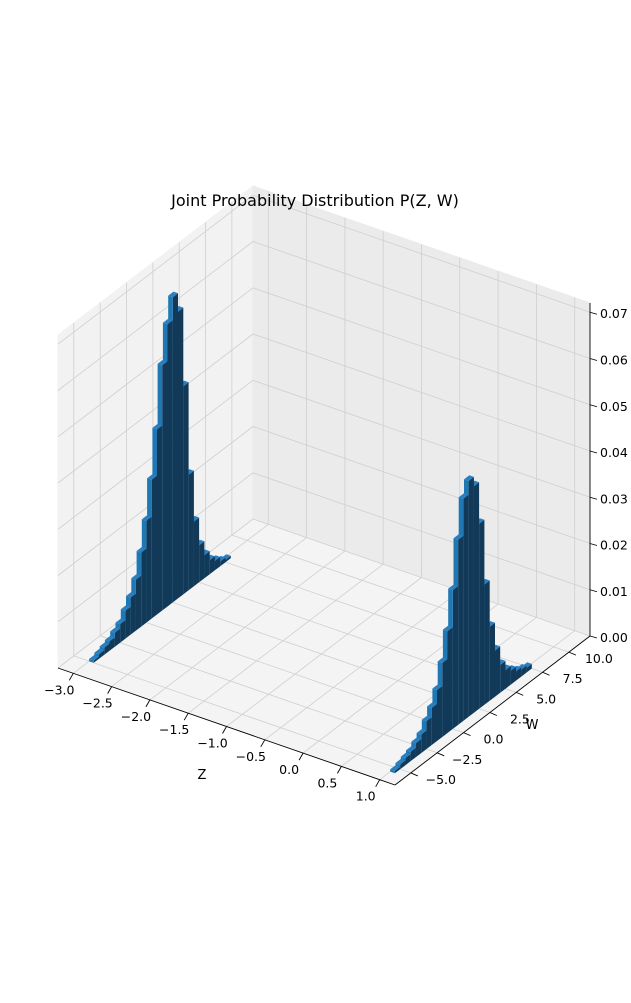 Image resolution: width=631 pixels, height=1003 pixels. I want to click on z-tick-label-1: 0.01, so click(614, 591).